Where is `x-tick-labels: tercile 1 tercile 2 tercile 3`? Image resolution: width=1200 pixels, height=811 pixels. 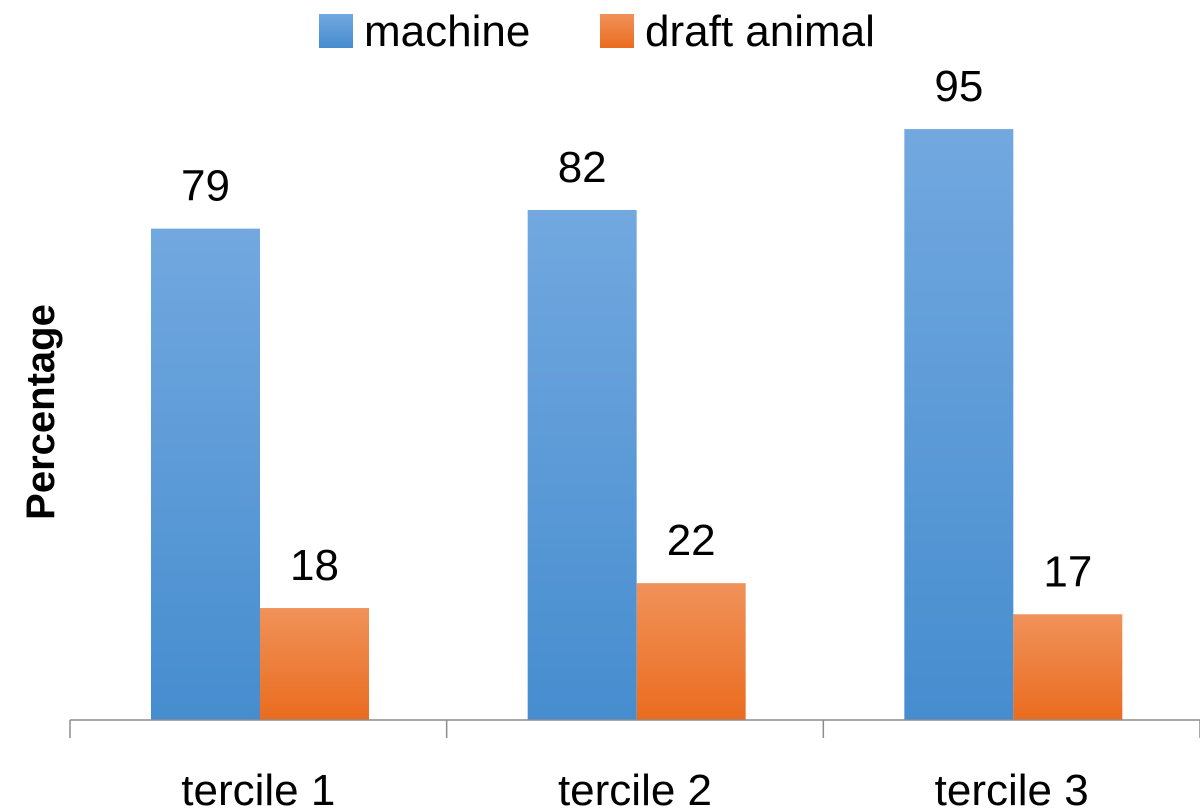
x-tick-labels: tercile 1 tercile 2 tercile 3 is located at coordinates (634, 788).